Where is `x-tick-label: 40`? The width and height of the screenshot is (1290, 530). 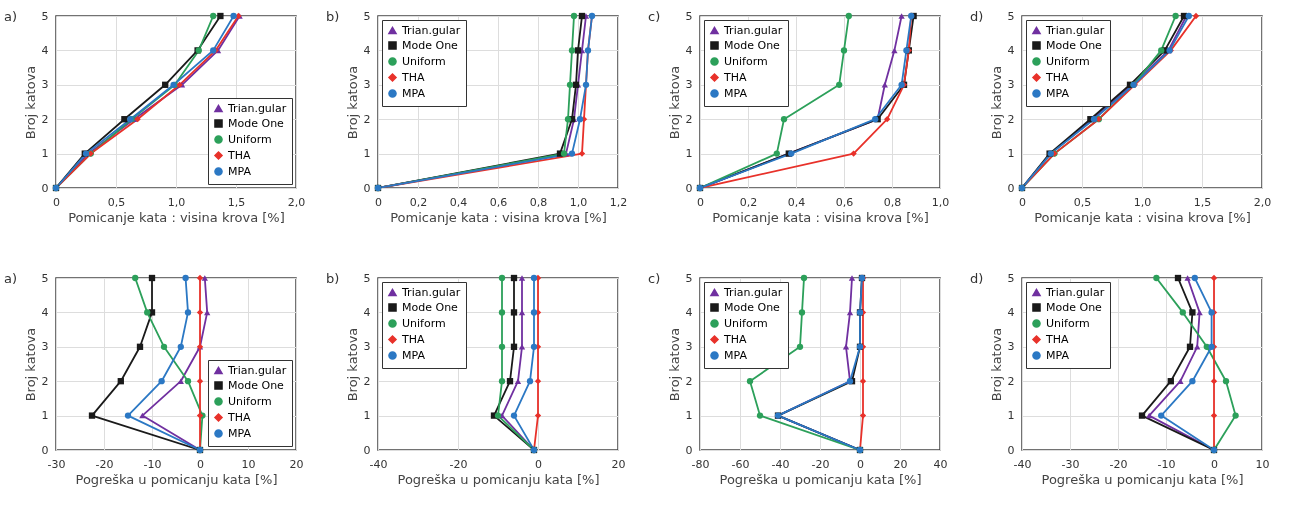 x-tick-label: 40 is located at coordinates (940, 464).